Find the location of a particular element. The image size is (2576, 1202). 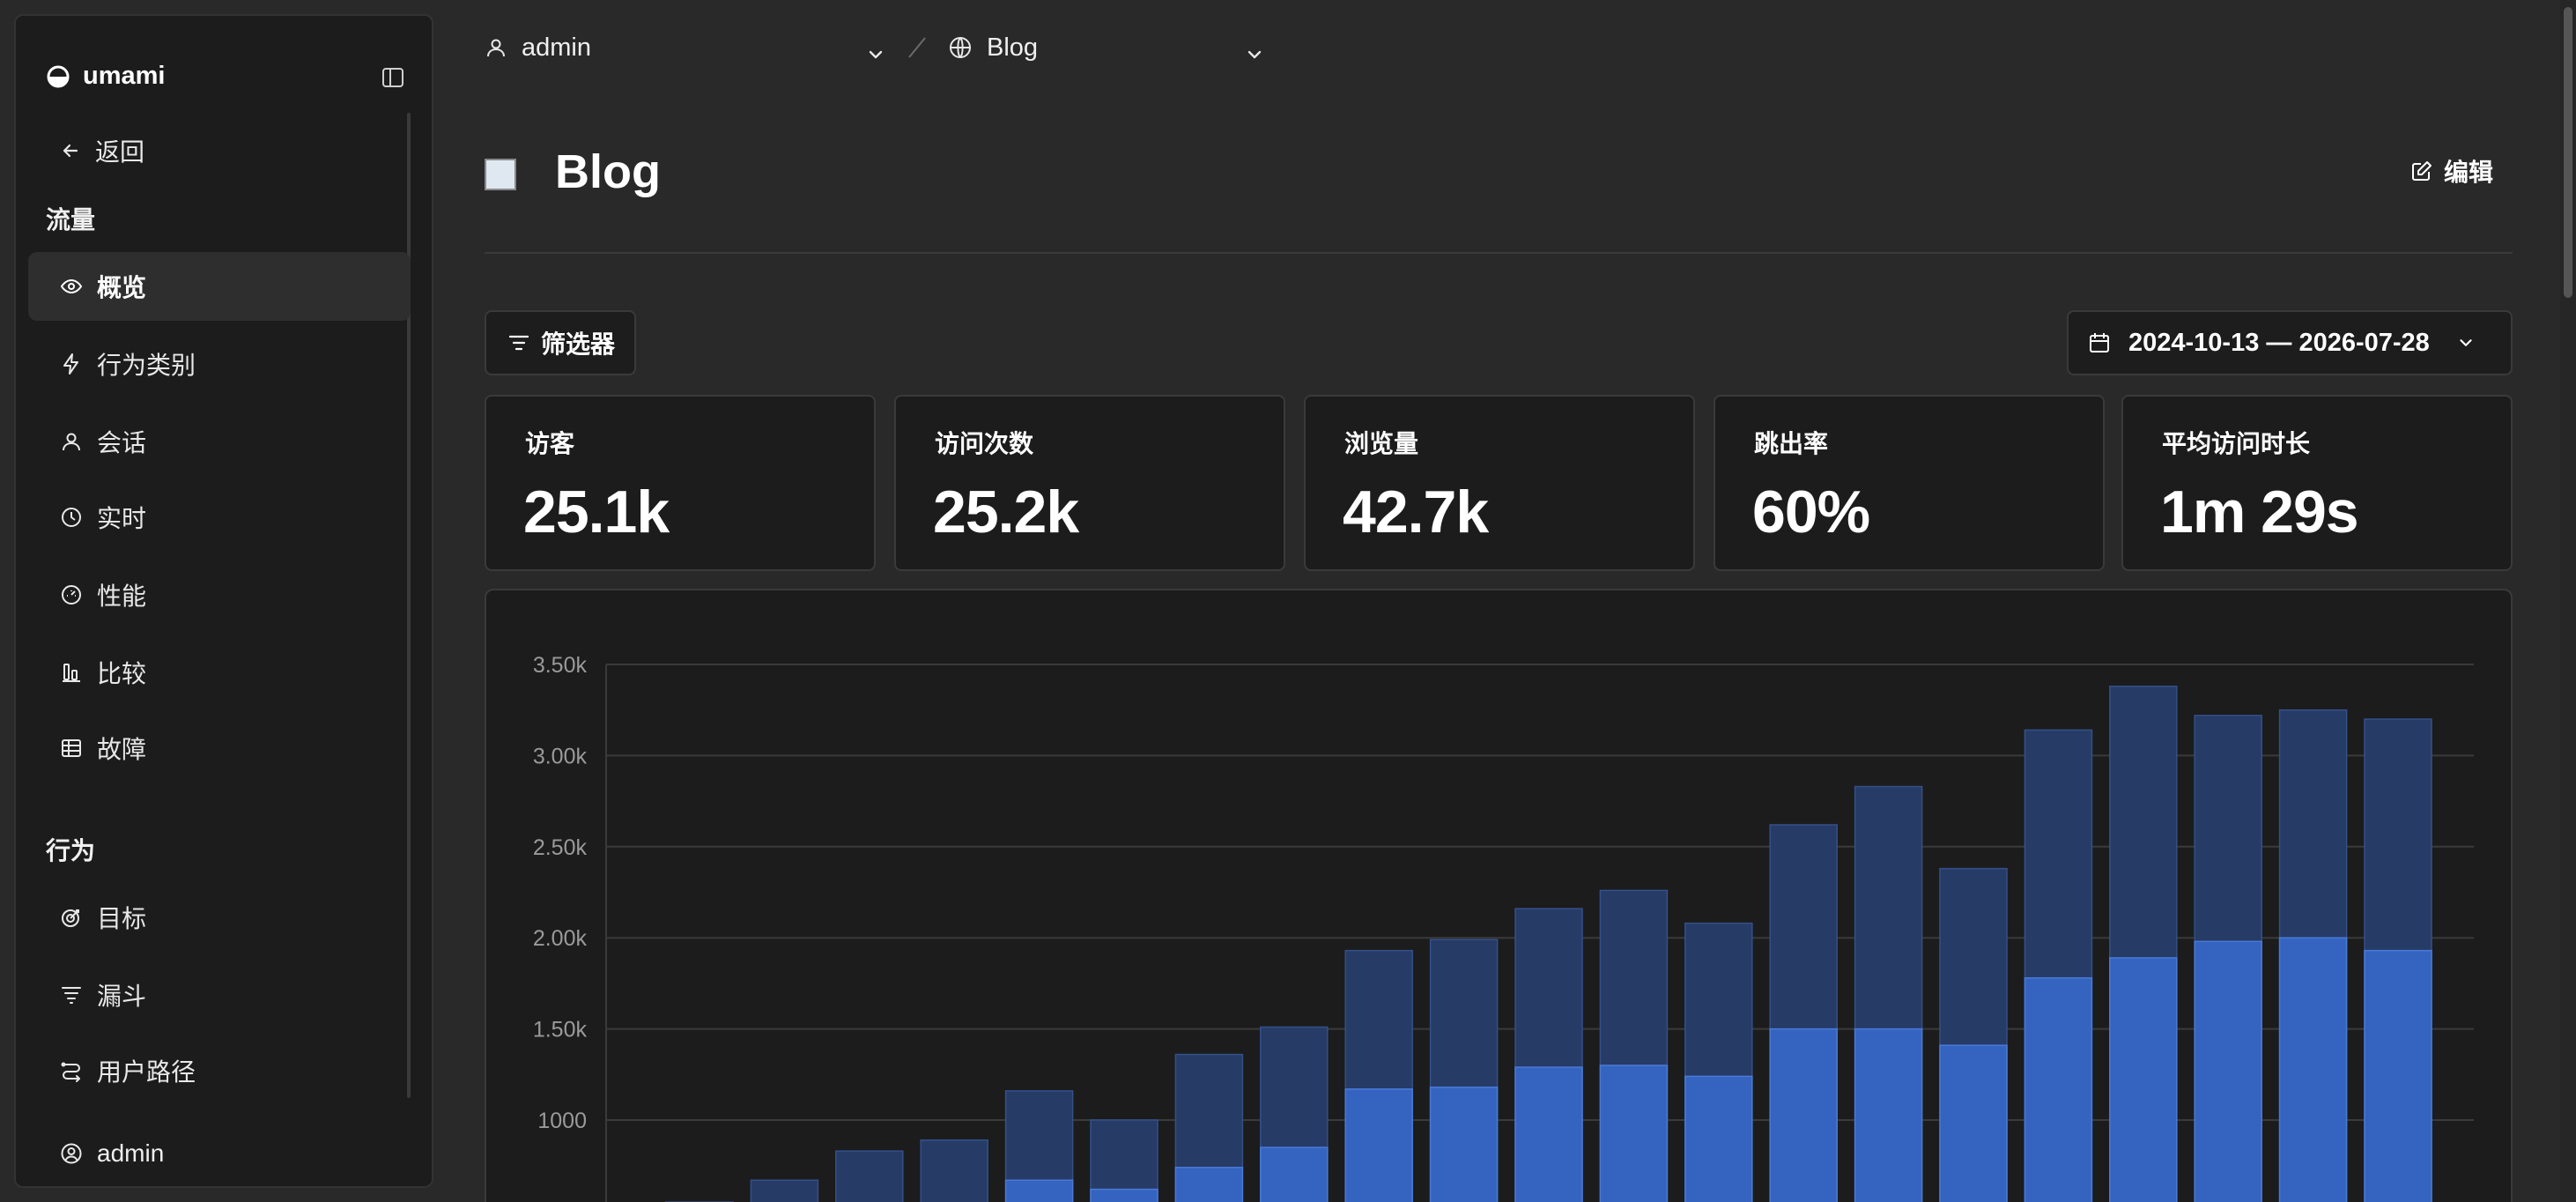

sidebar-item-label: 性能 is located at coordinates (122, 596).